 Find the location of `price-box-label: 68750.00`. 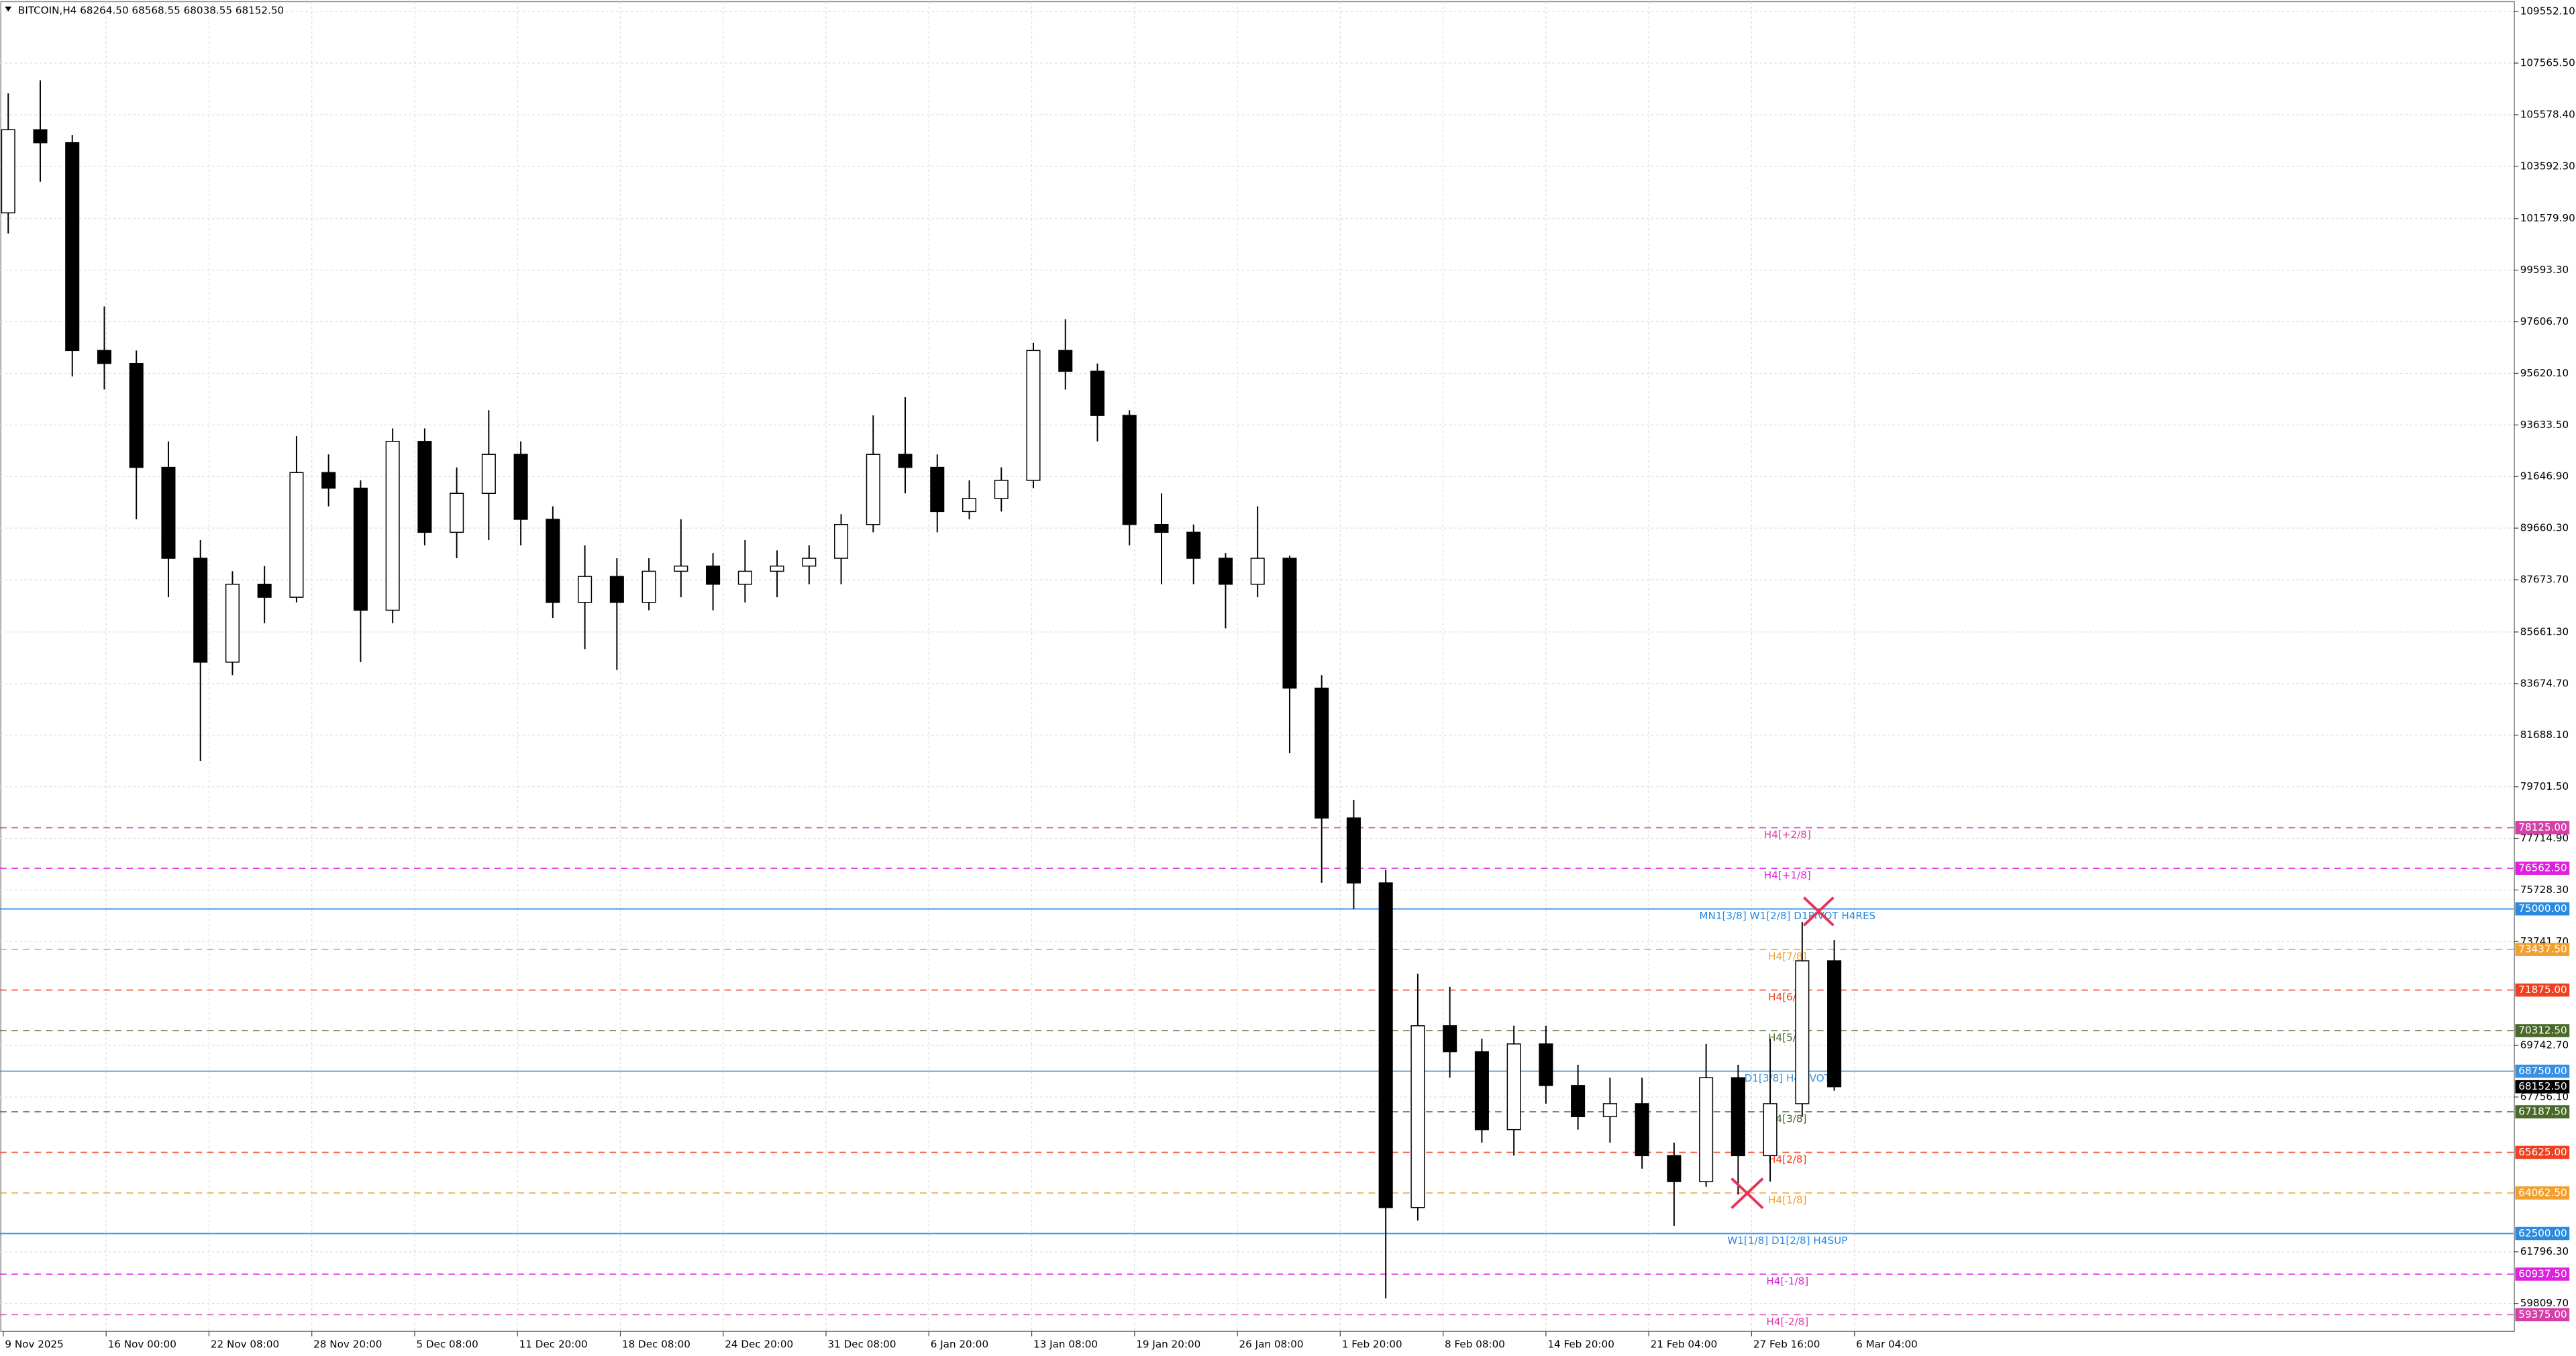

price-box-label: 68750.00 is located at coordinates (2542, 1071).